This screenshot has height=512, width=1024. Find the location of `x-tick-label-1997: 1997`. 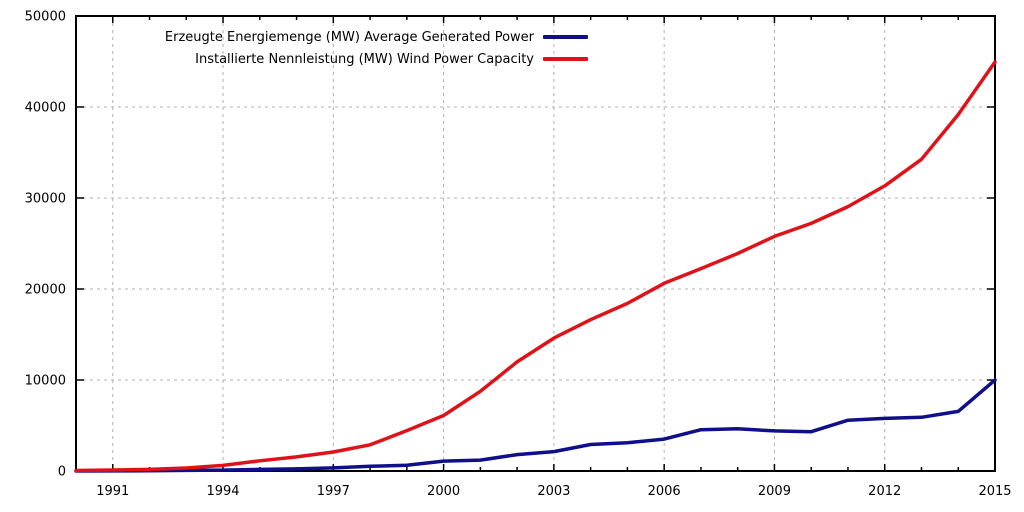

x-tick-label-1997: 1997 is located at coordinates (333, 491).